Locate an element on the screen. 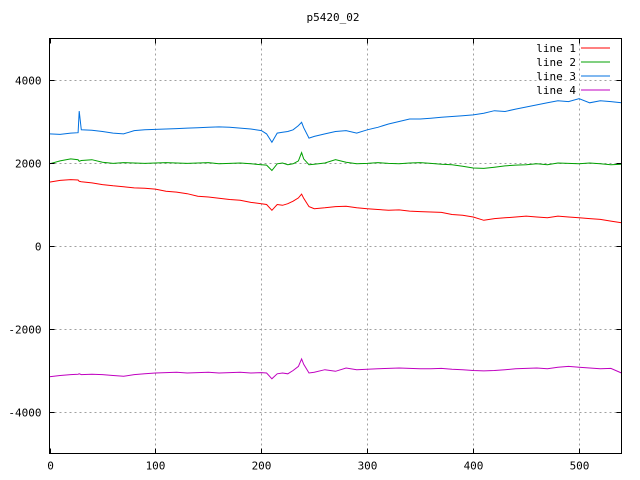 The image size is (640, 480). x-tick-label: 500 is located at coordinates (580, 466).